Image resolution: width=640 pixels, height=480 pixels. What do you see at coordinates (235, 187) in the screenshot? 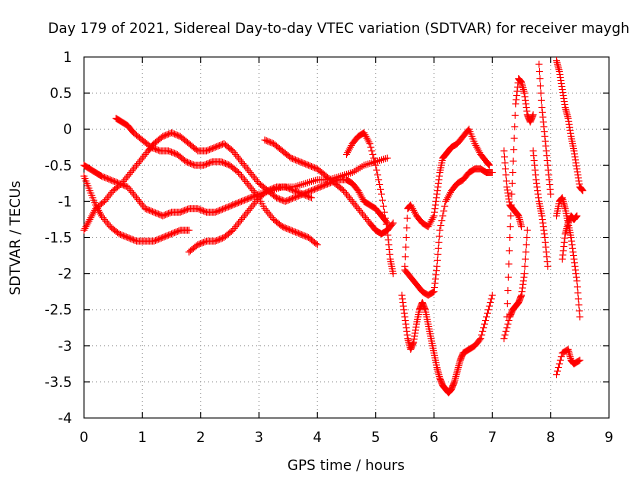
I see `series-sat-b` at bounding box center [235, 187].